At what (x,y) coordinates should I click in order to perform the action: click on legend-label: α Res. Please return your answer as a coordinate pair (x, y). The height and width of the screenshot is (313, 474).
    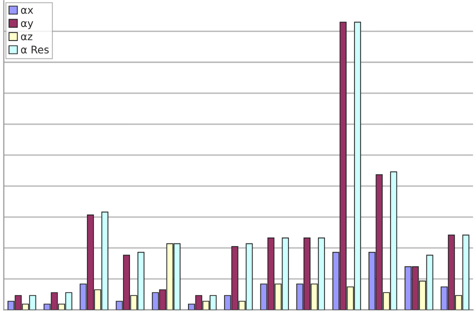
    Looking at the image, I should click on (35, 50).